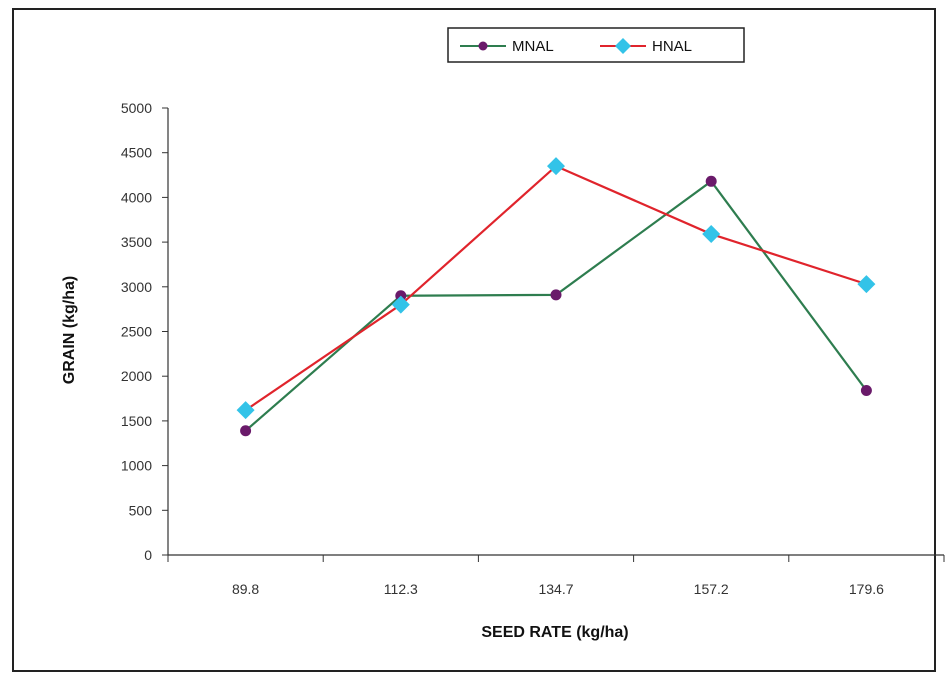  Describe the element at coordinates (554, 632) in the screenshot. I see `x-axis-title: SEED RATE (kg/ha)` at that location.